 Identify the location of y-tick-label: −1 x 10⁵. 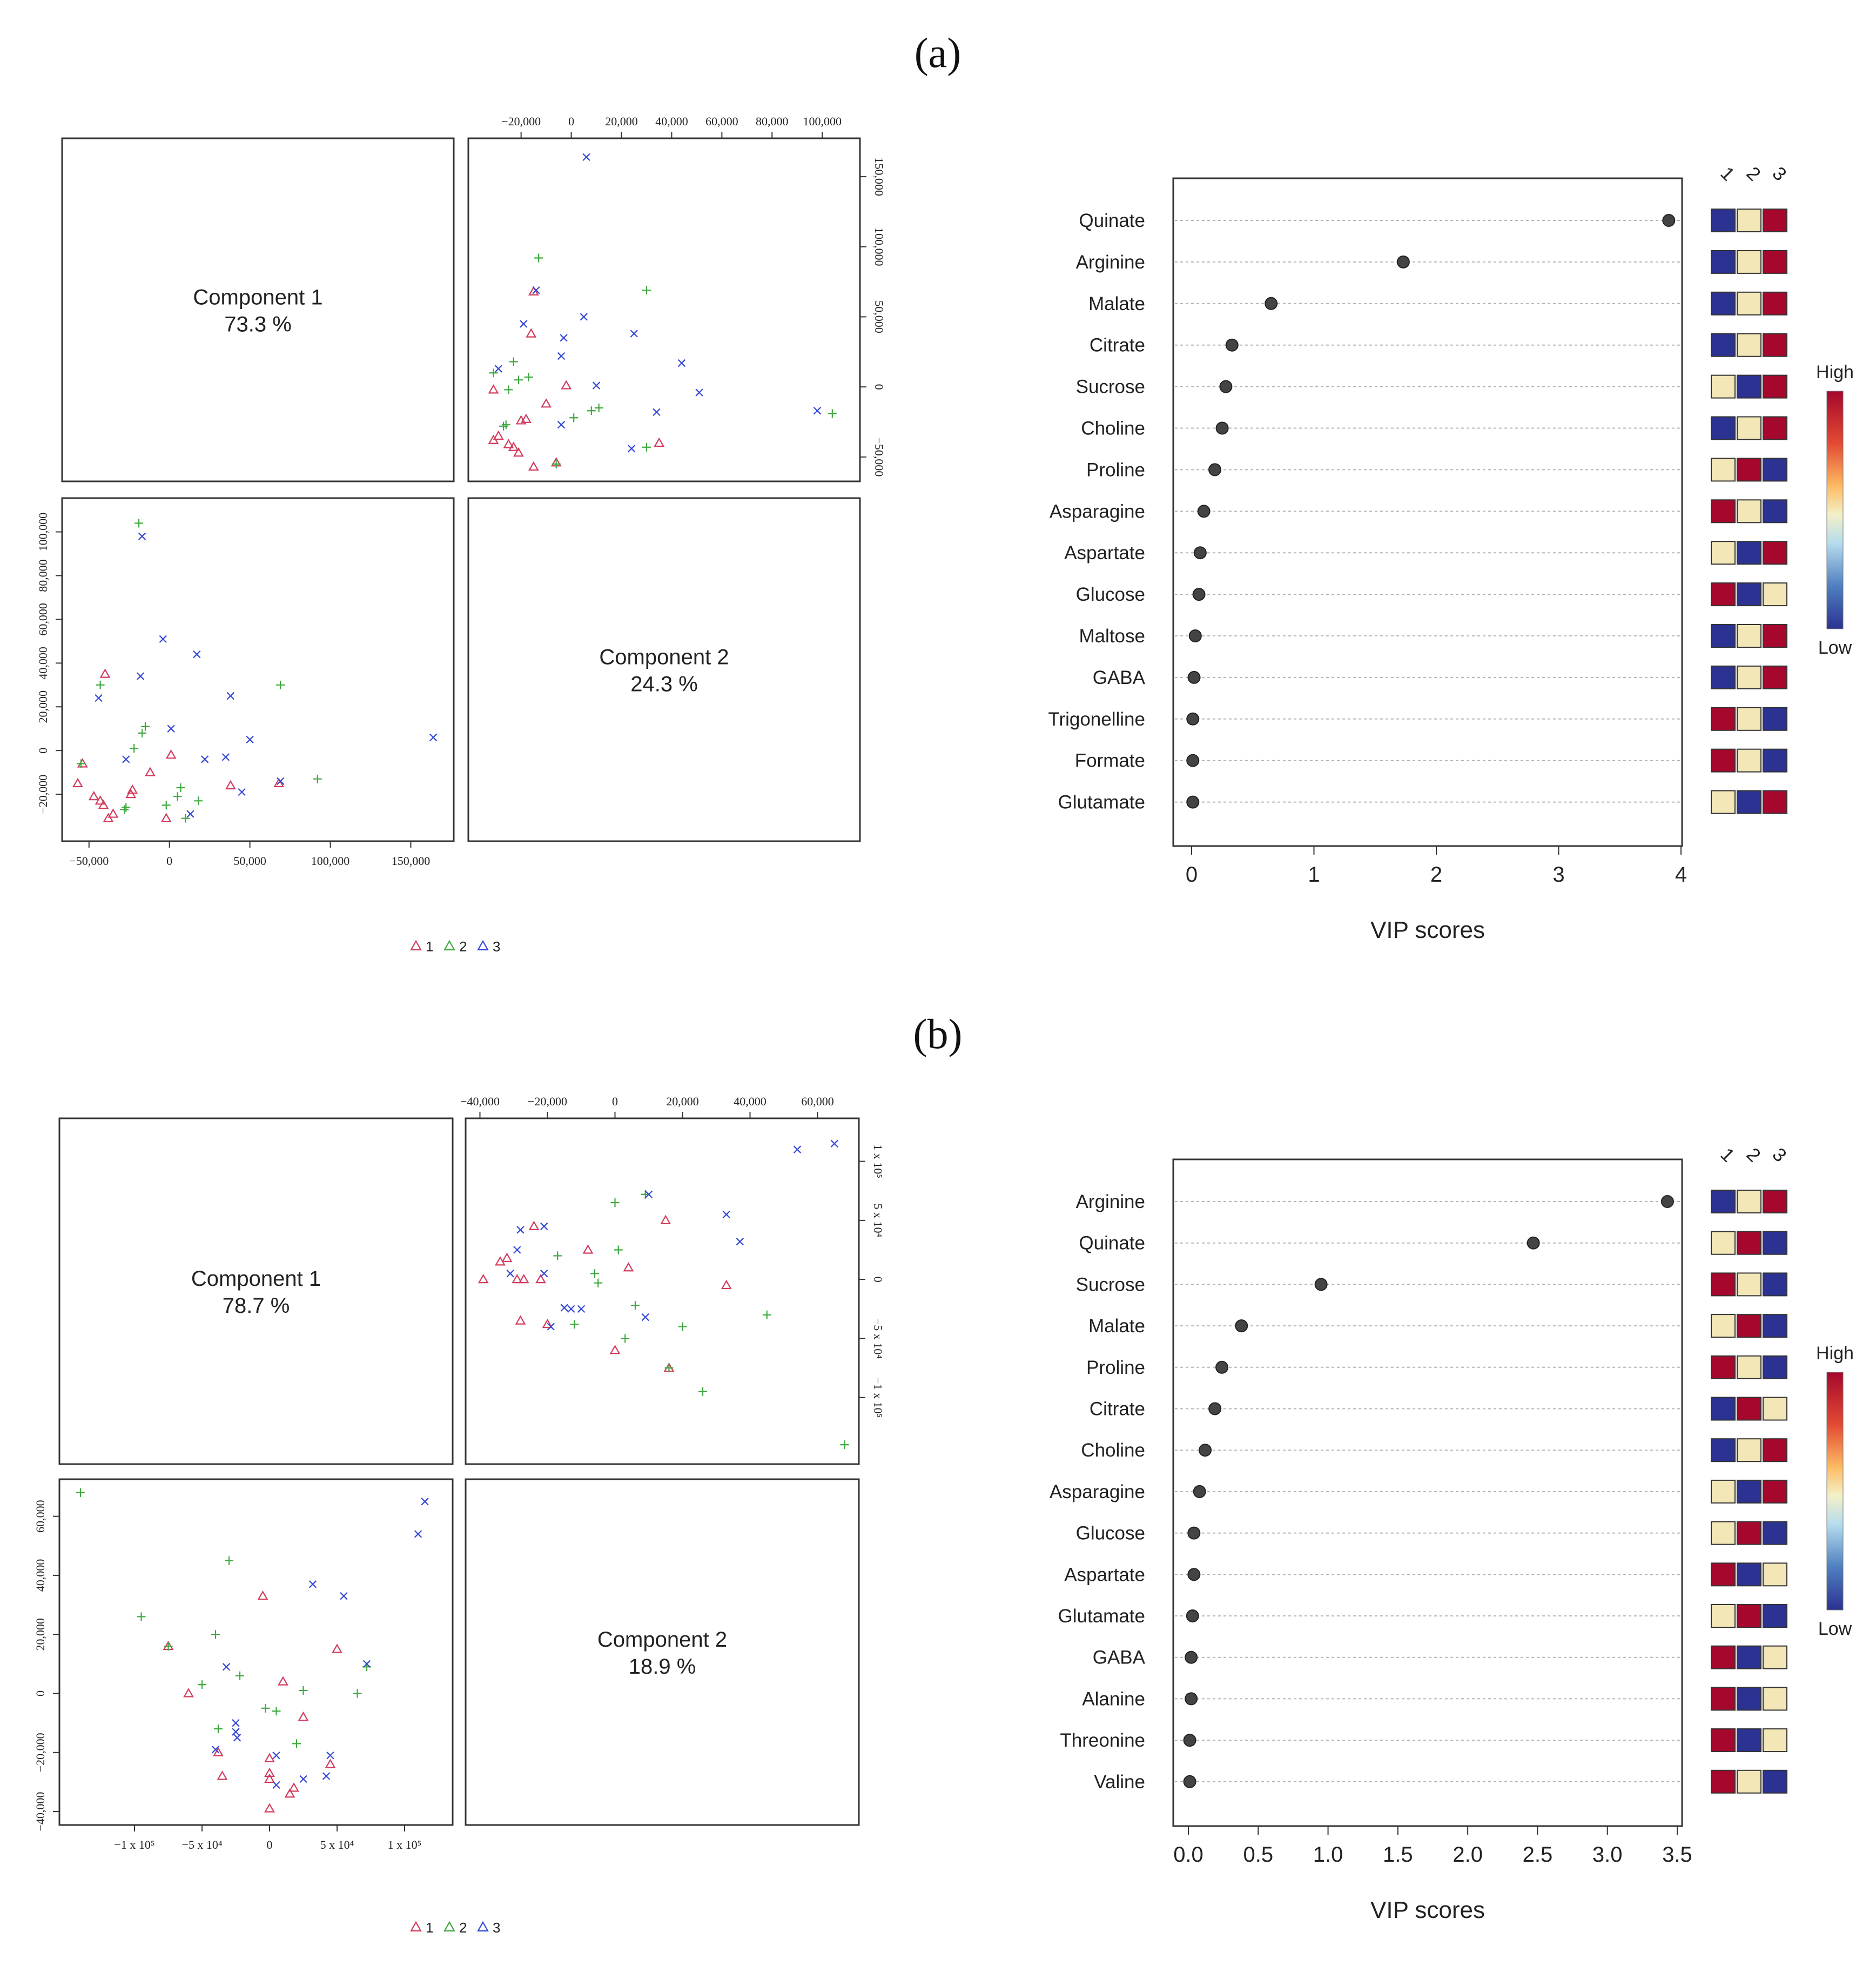
(878, 1397).